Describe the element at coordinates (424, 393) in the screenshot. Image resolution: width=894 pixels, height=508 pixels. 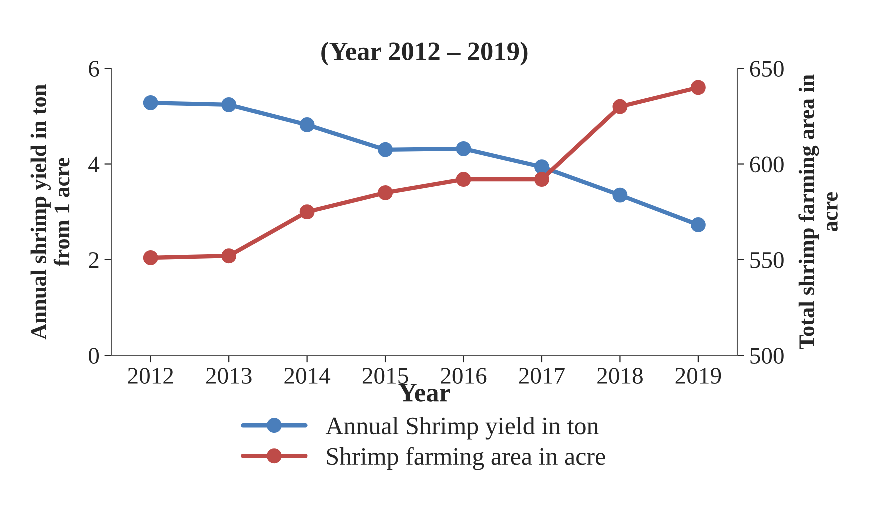
I see `x-axis-title: Year` at that location.